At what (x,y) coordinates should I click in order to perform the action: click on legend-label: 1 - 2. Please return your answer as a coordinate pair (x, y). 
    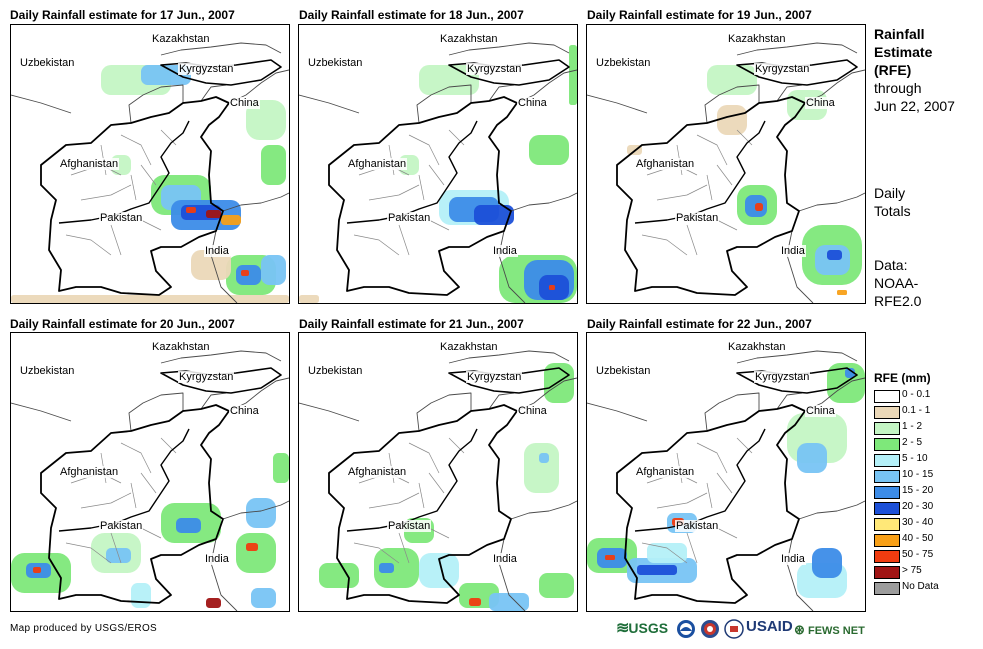
    Looking at the image, I should click on (912, 426).